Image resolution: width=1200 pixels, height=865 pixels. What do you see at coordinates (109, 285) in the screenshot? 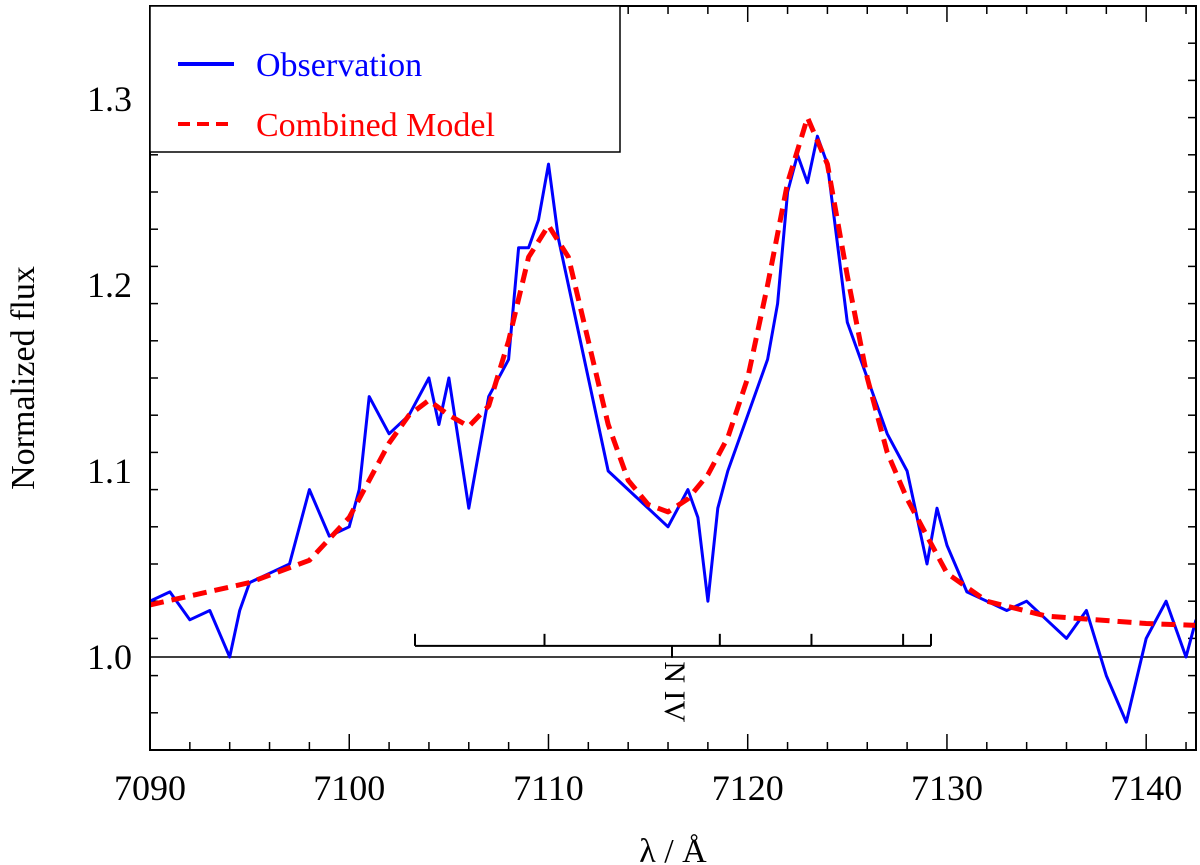
I see `y-tick-label: 1.2` at bounding box center [109, 285].